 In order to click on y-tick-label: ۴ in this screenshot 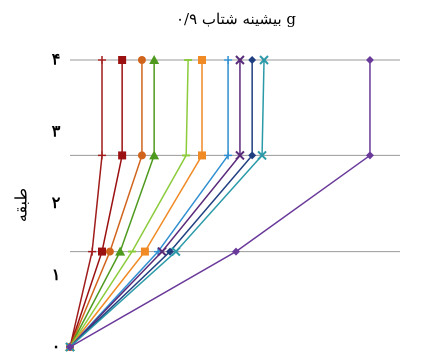, I will do `click(56, 59)`.